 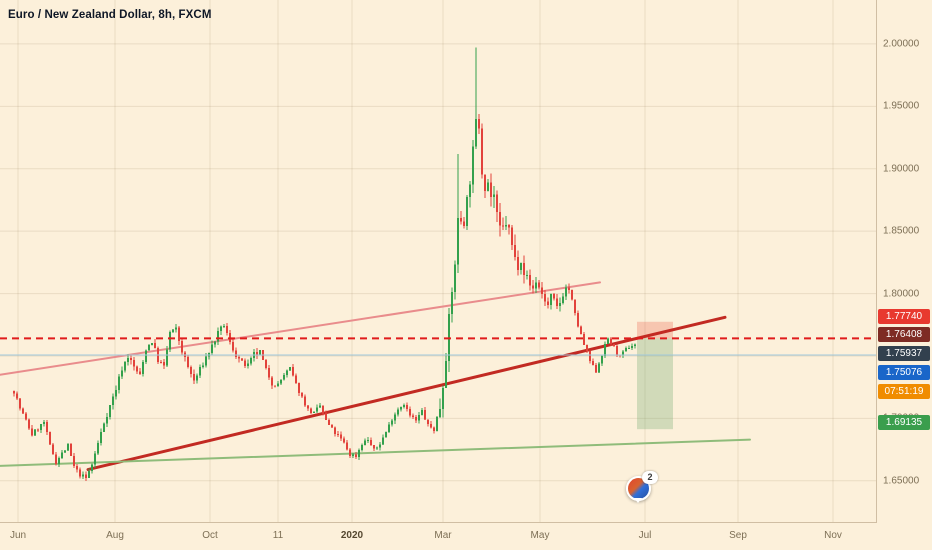 What do you see at coordinates (352, 535) in the screenshot?
I see `time-axis-year-label: 2020` at bounding box center [352, 535].